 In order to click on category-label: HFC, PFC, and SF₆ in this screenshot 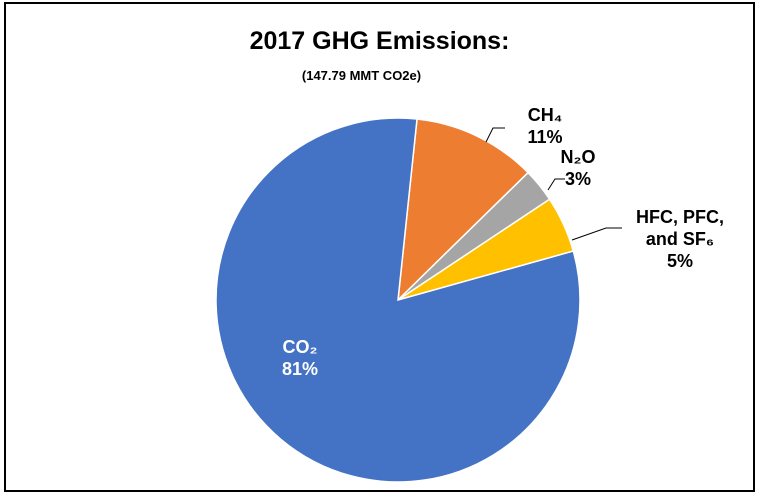, I will do `click(680, 228)`.